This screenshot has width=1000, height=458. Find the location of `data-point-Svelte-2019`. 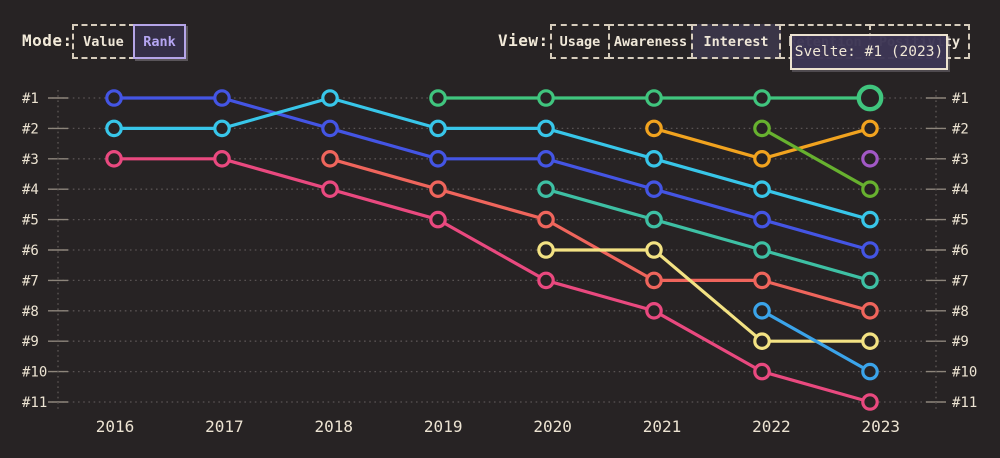

data-point-Svelte-2019 is located at coordinates (438, 98).